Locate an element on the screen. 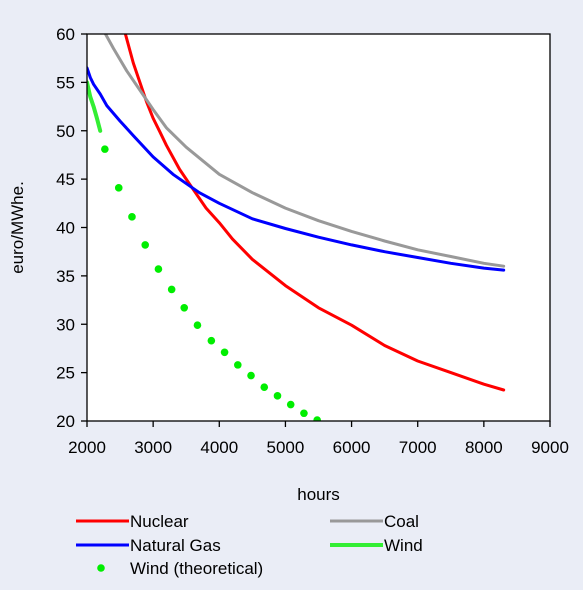 Image resolution: width=583 pixels, height=590 pixels. legend-item-wind-theoretical: Wind (theoretical) is located at coordinates (180, 568).